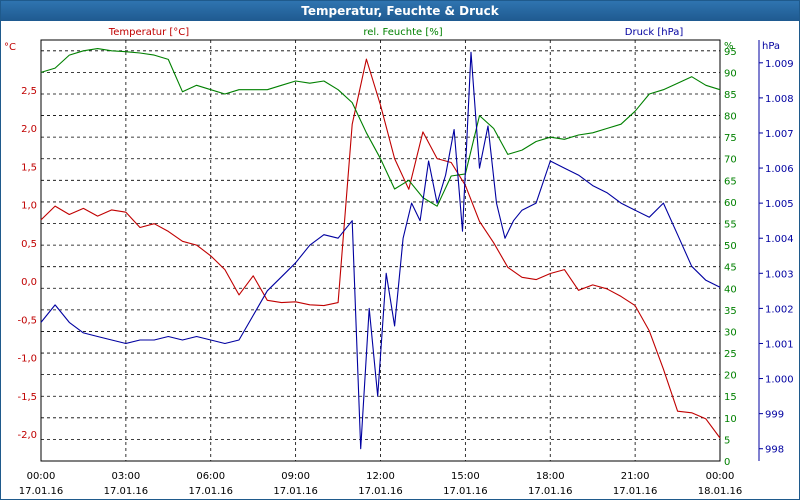 The image size is (800, 500). I want to click on humidity-tick-label: 90, so click(730, 73).